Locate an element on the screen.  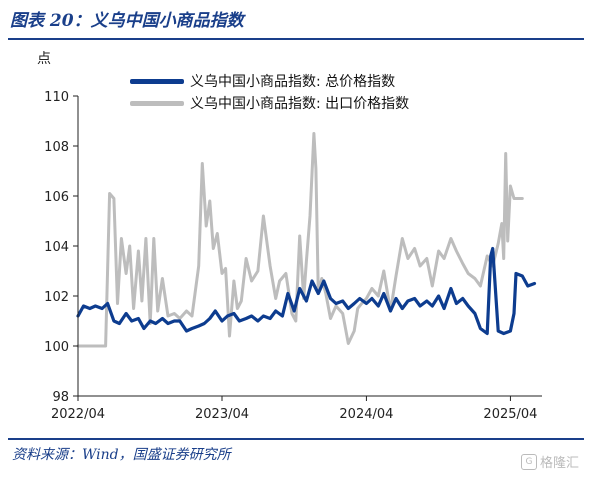
y-axis-unit: 点 is located at coordinates (44, 59).